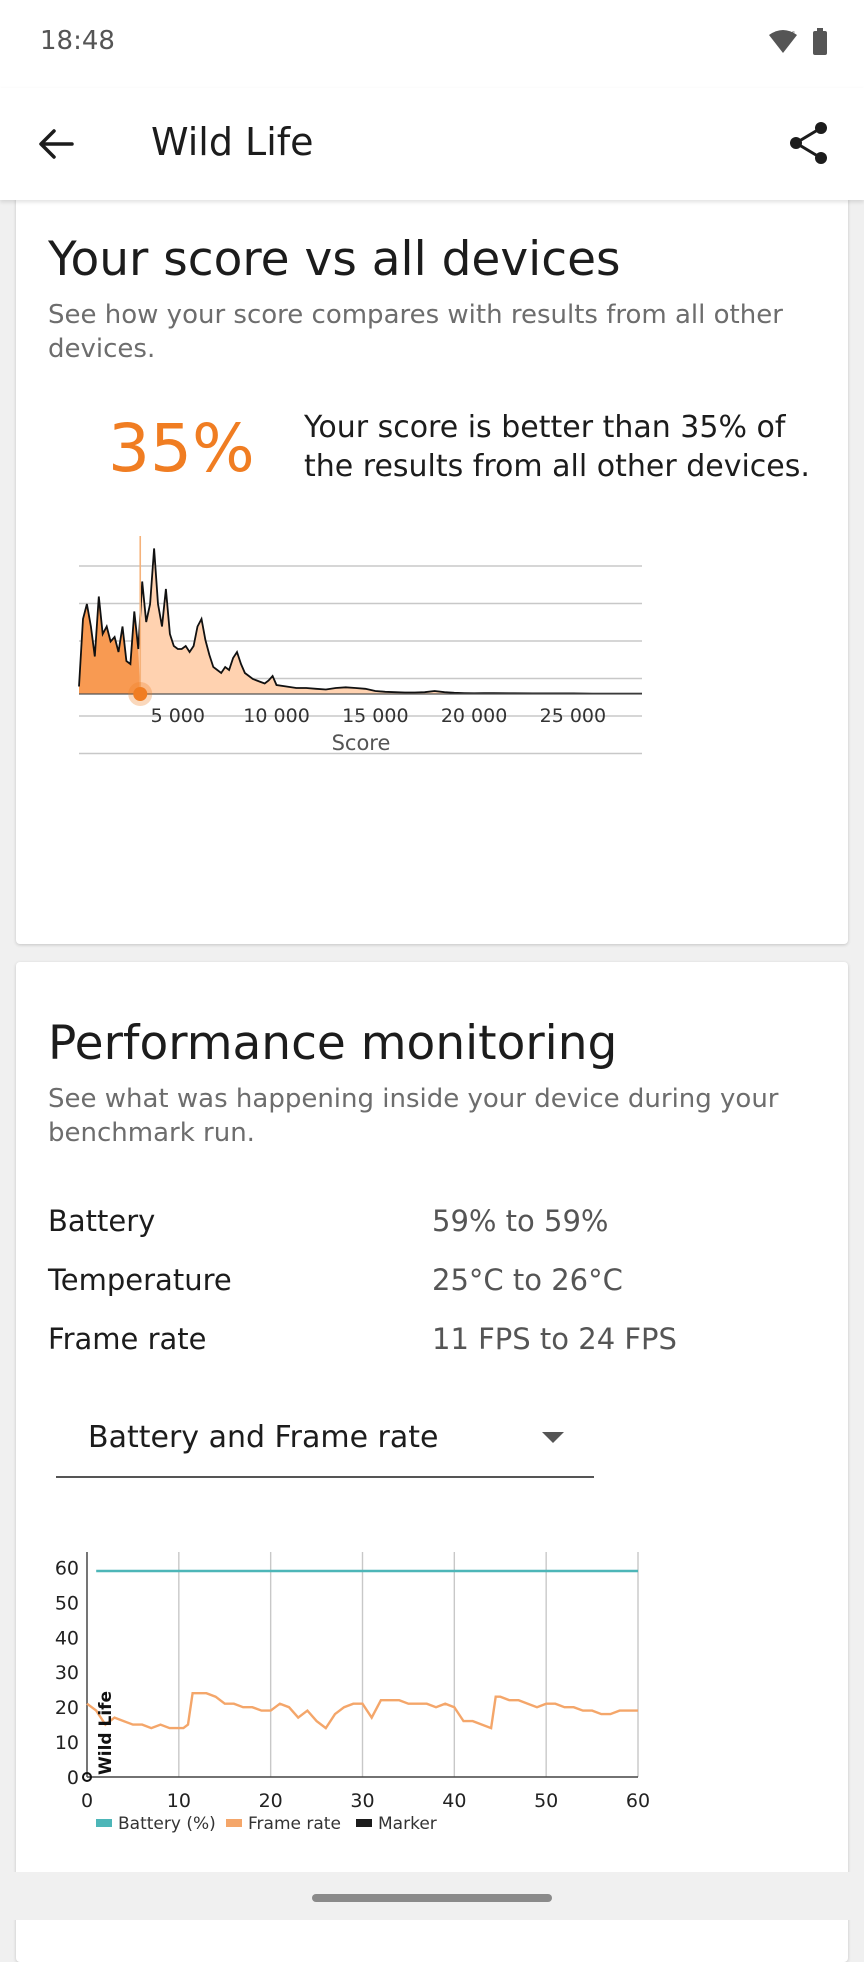 This screenshot has width=864, height=1962. What do you see at coordinates (474, 716) in the screenshot?
I see `x-tick-label: 20 000` at bounding box center [474, 716].